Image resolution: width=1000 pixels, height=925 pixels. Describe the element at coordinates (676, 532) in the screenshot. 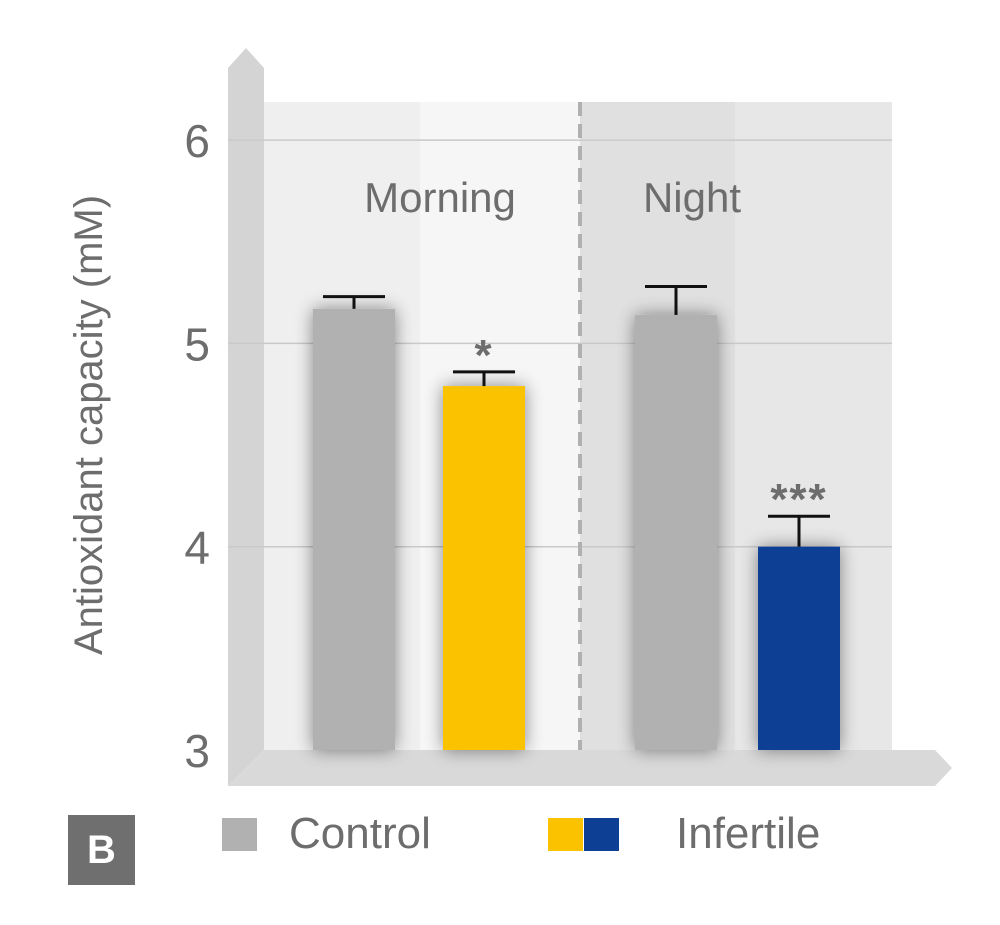

I see `bar-night-control` at that location.